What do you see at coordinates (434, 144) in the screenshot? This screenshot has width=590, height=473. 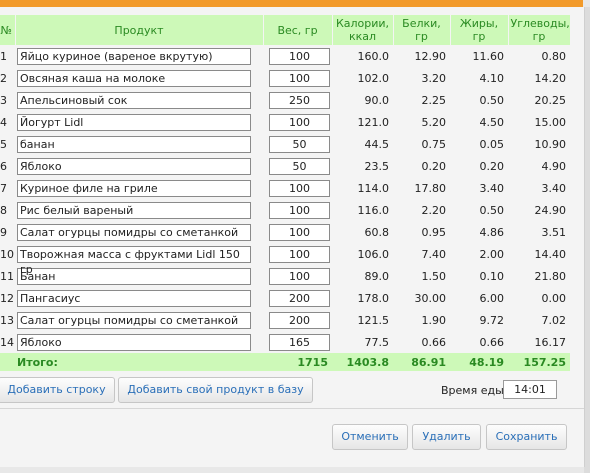 I see `protein-cell: 0.75` at bounding box center [434, 144].